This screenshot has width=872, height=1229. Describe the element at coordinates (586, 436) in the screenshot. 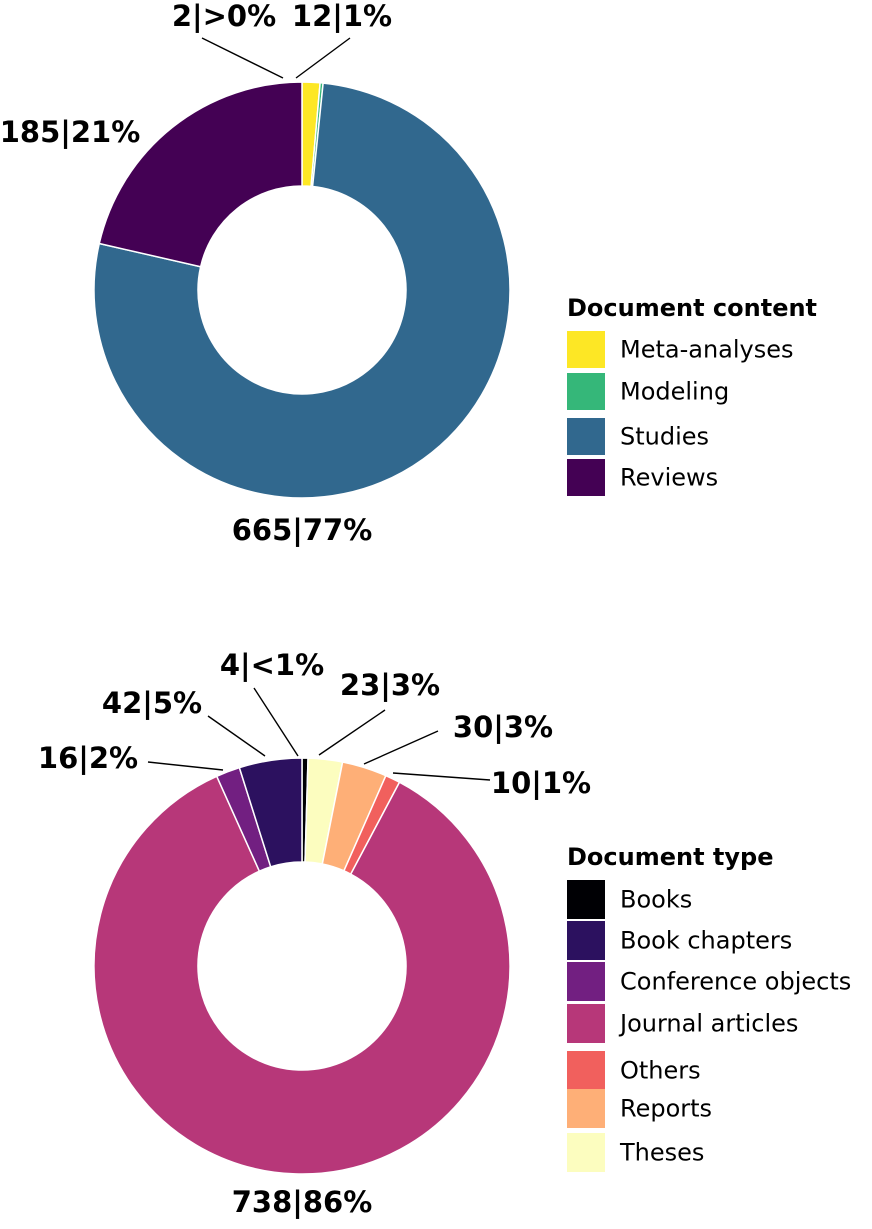

I see `legend-swatch-studies` at that location.